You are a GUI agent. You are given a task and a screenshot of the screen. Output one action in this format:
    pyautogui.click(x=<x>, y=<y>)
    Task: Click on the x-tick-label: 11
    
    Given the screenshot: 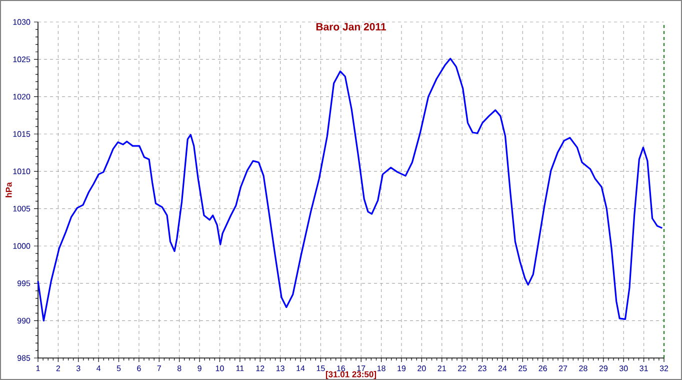 What is the action you would take?
    pyautogui.click(x=240, y=369)
    